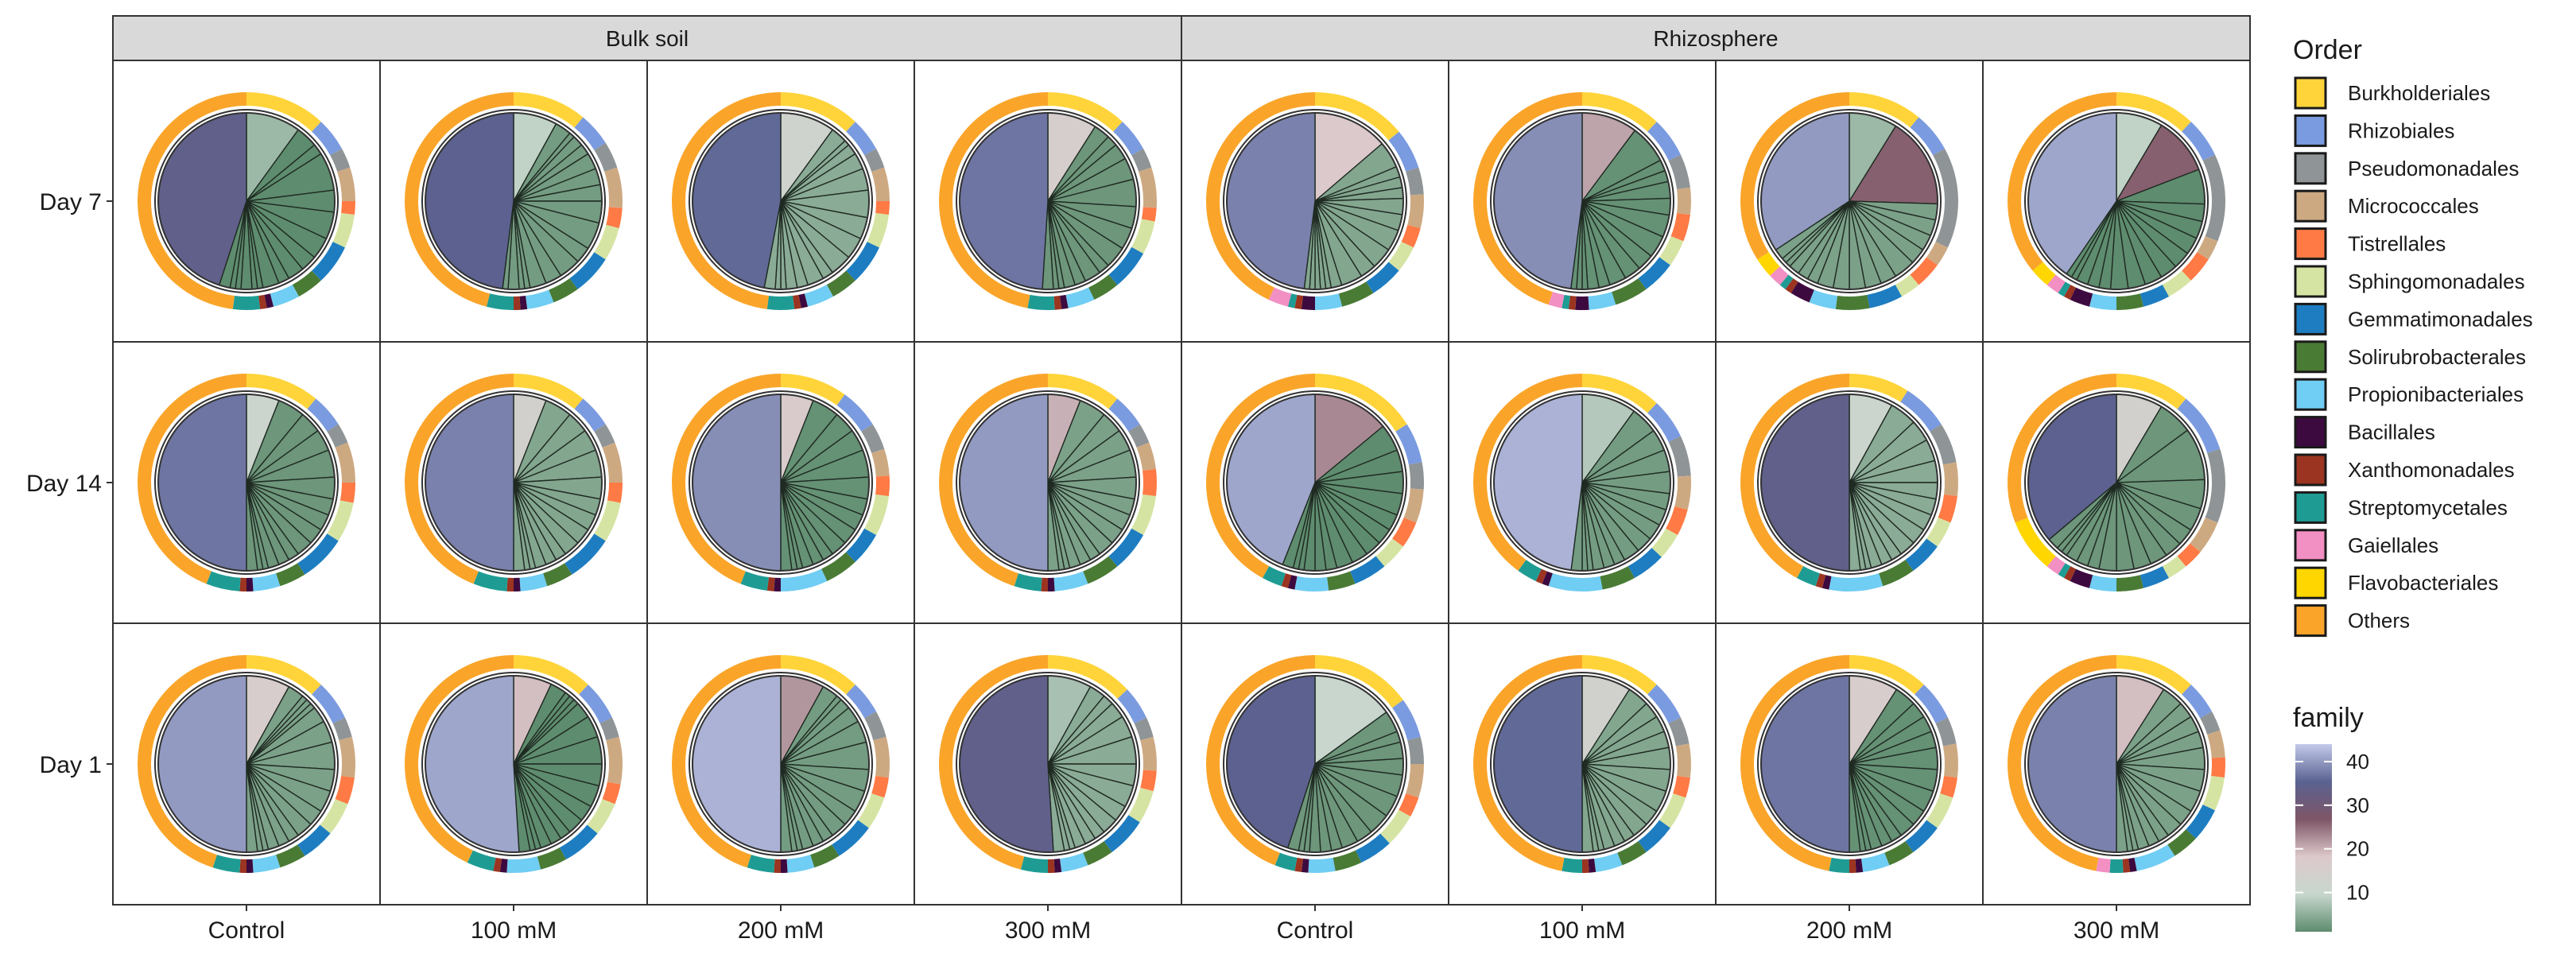 Image resolution: width=2576 pixels, height=954 pixels. What do you see at coordinates (2357, 849) in the screenshot?
I see `colorbar-label: 20` at bounding box center [2357, 849].